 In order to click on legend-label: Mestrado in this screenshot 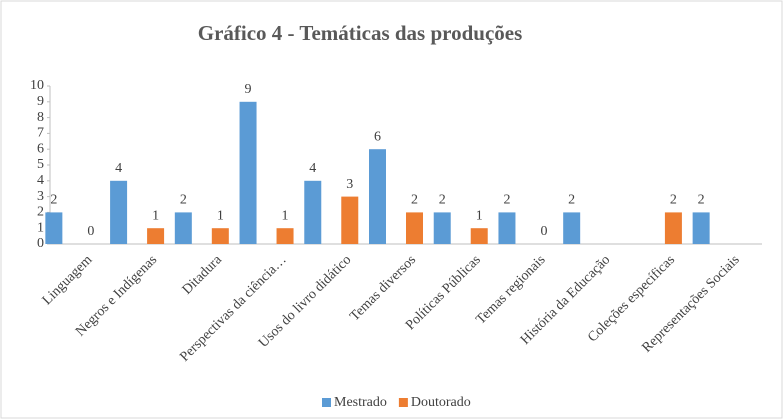, I will do `click(360, 402)`.